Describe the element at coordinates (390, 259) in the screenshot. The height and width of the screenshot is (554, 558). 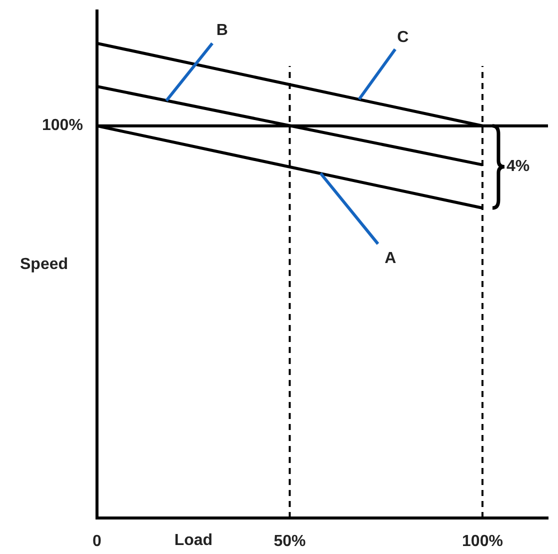
I see `annotation: A` at that location.